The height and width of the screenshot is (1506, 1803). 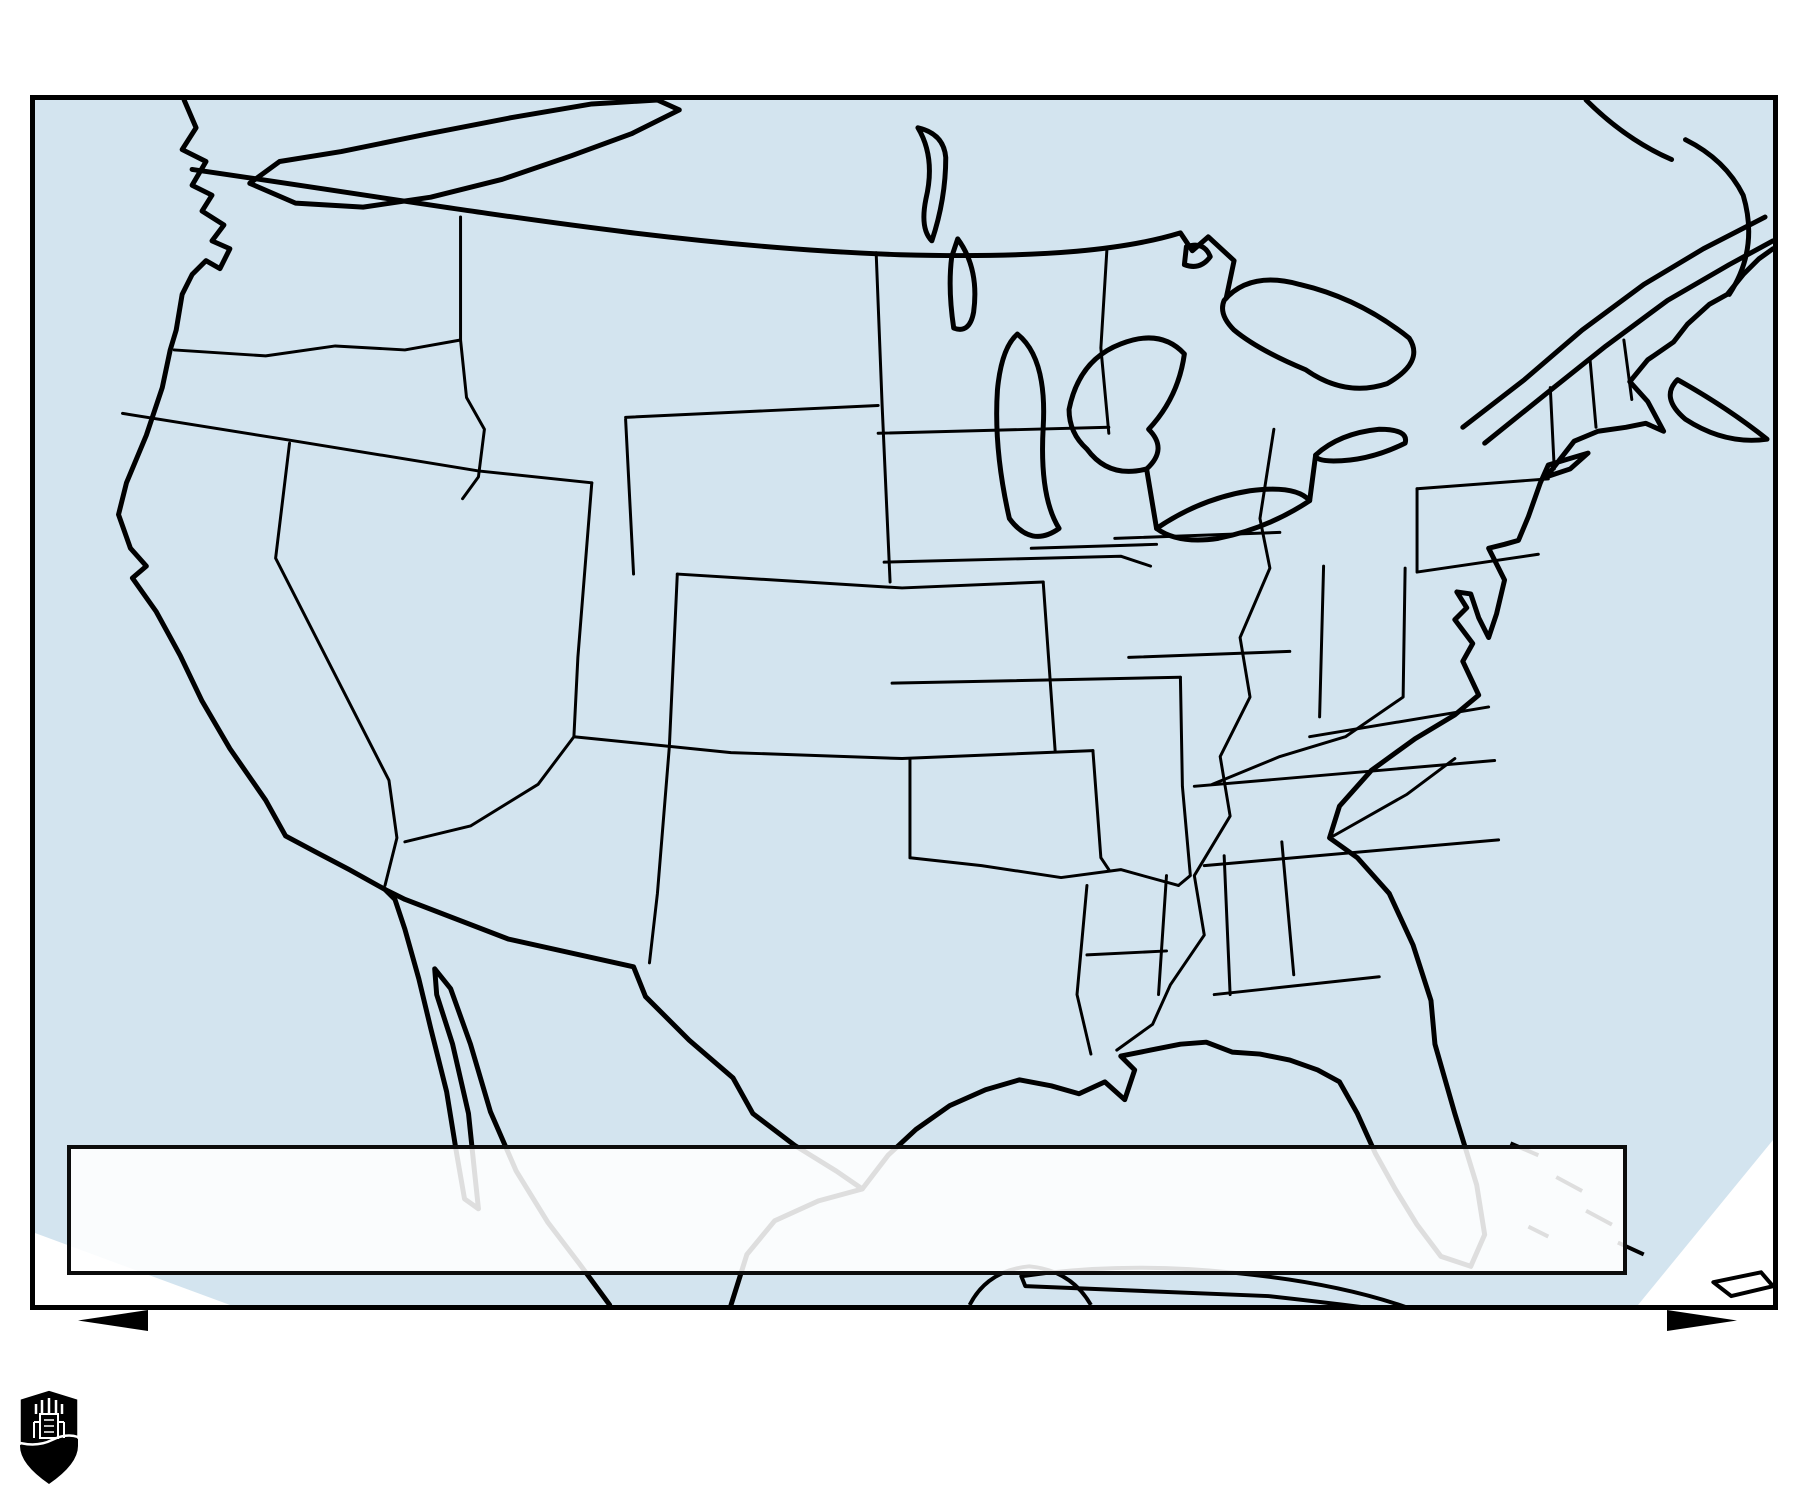 I want to click on castle-icon, so click(x=49, y=1418).